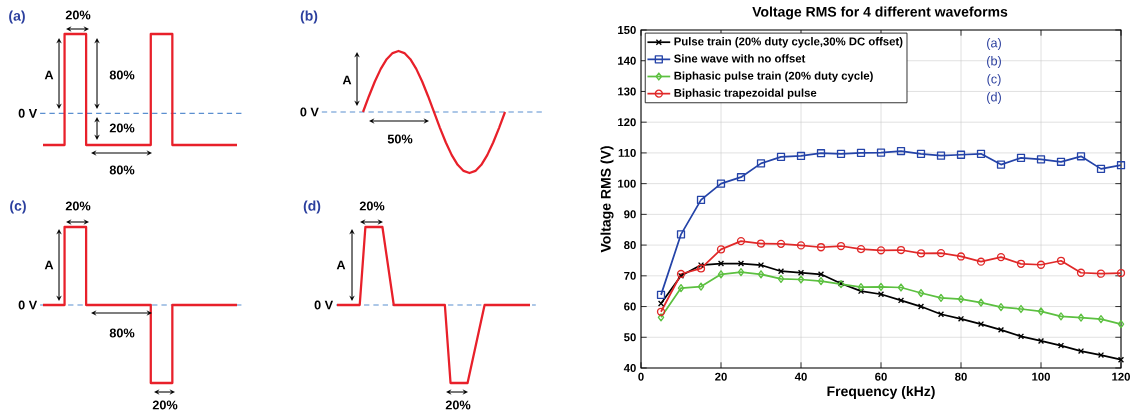 The width and height of the screenshot is (1145, 412). Describe the element at coordinates (1041, 376) in the screenshot. I see `x-tick-label: 100` at that location.